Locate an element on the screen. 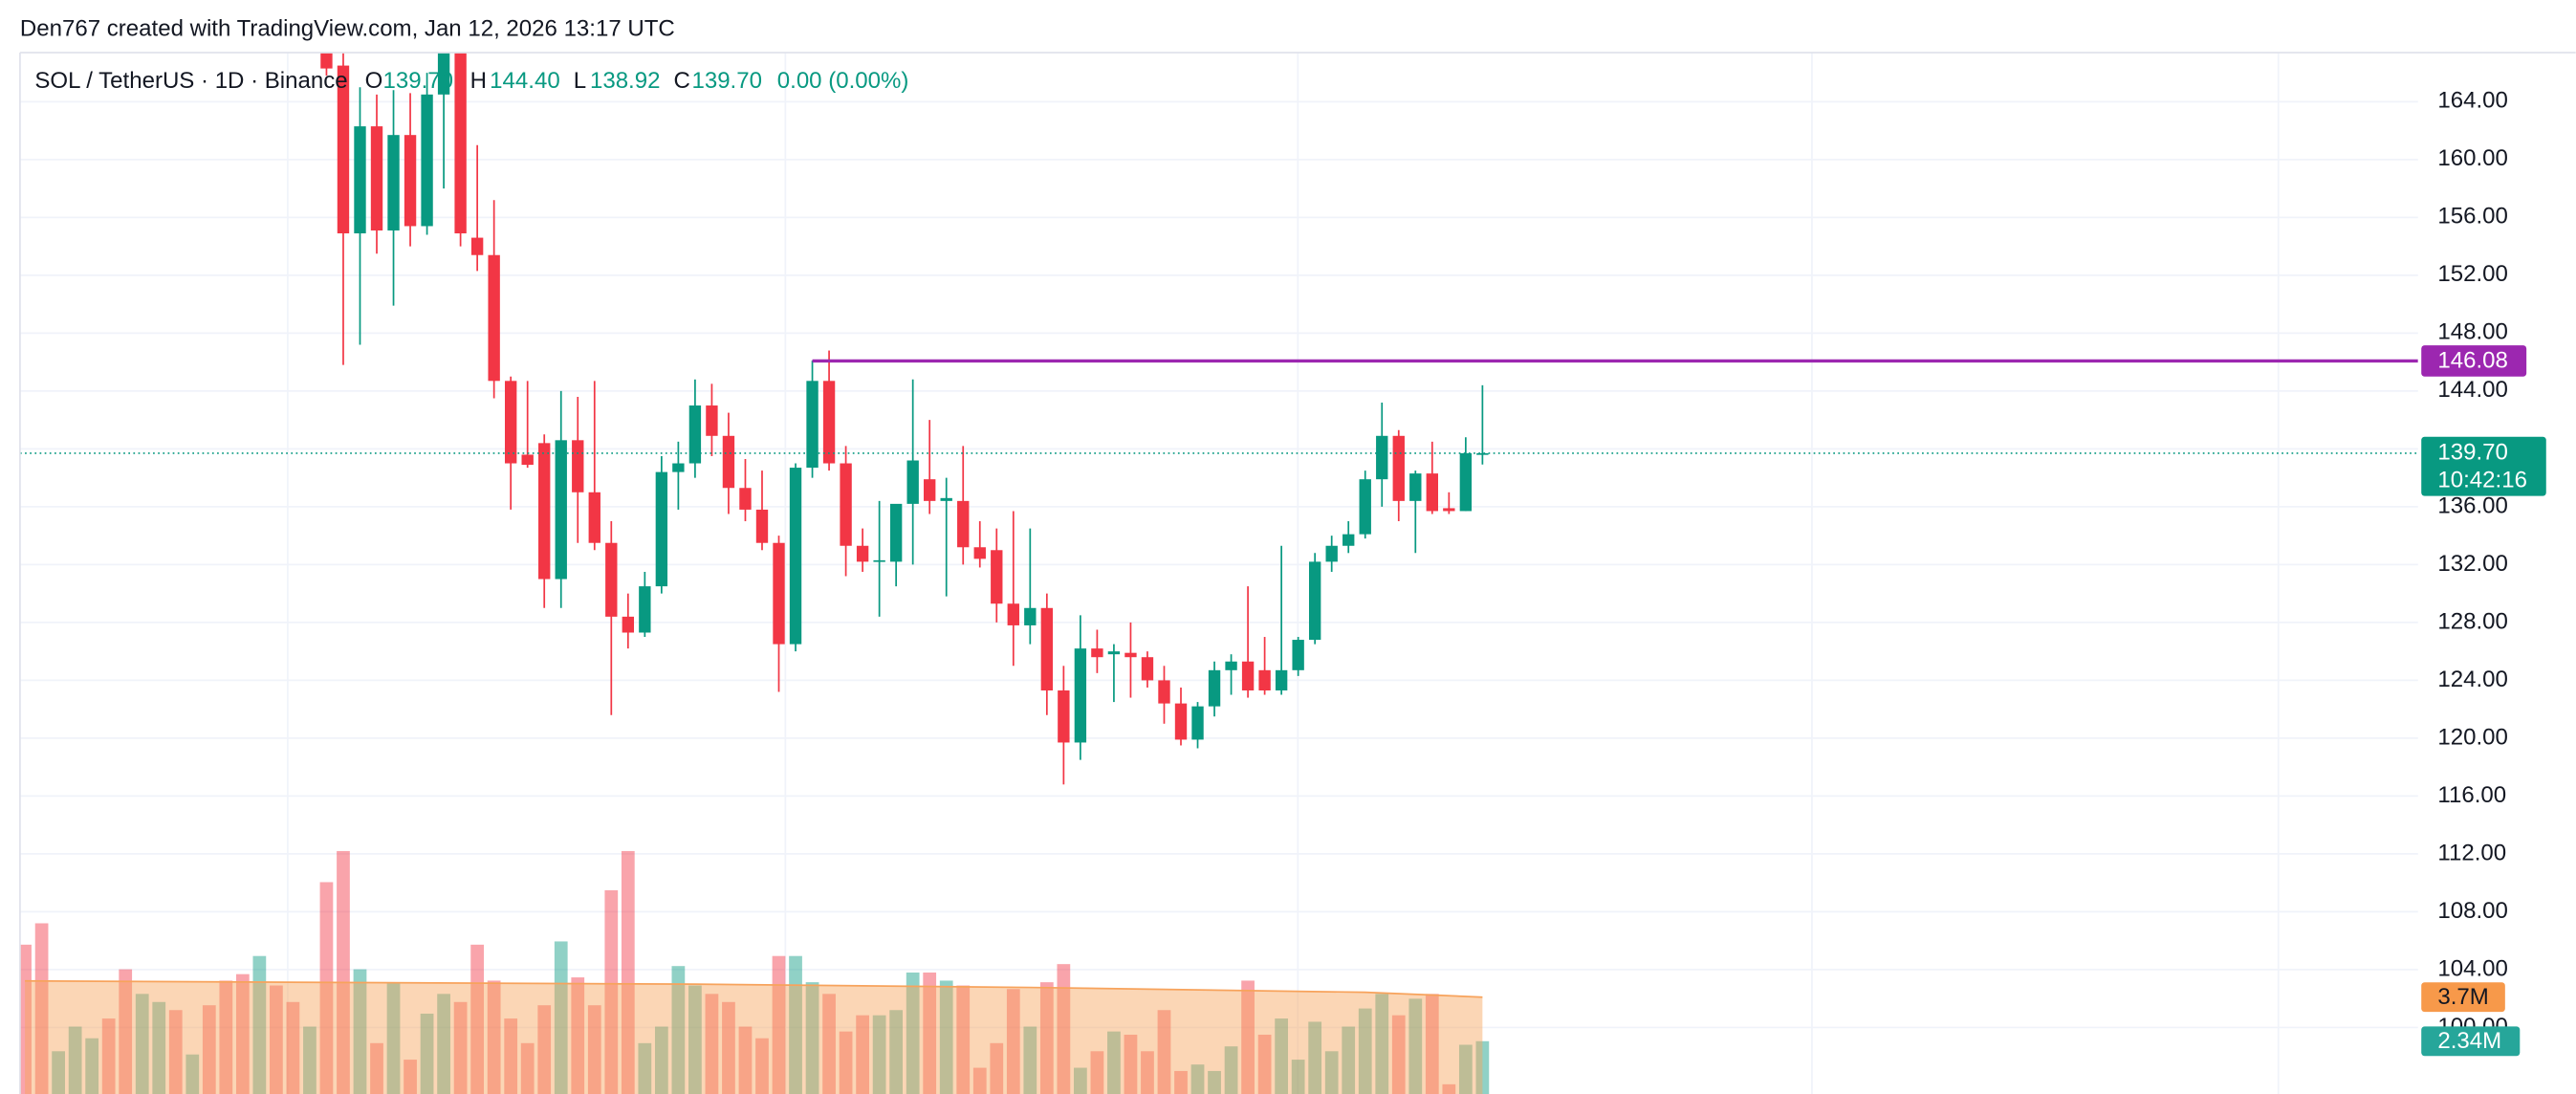  legend-value: 138.92 is located at coordinates (625, 81).